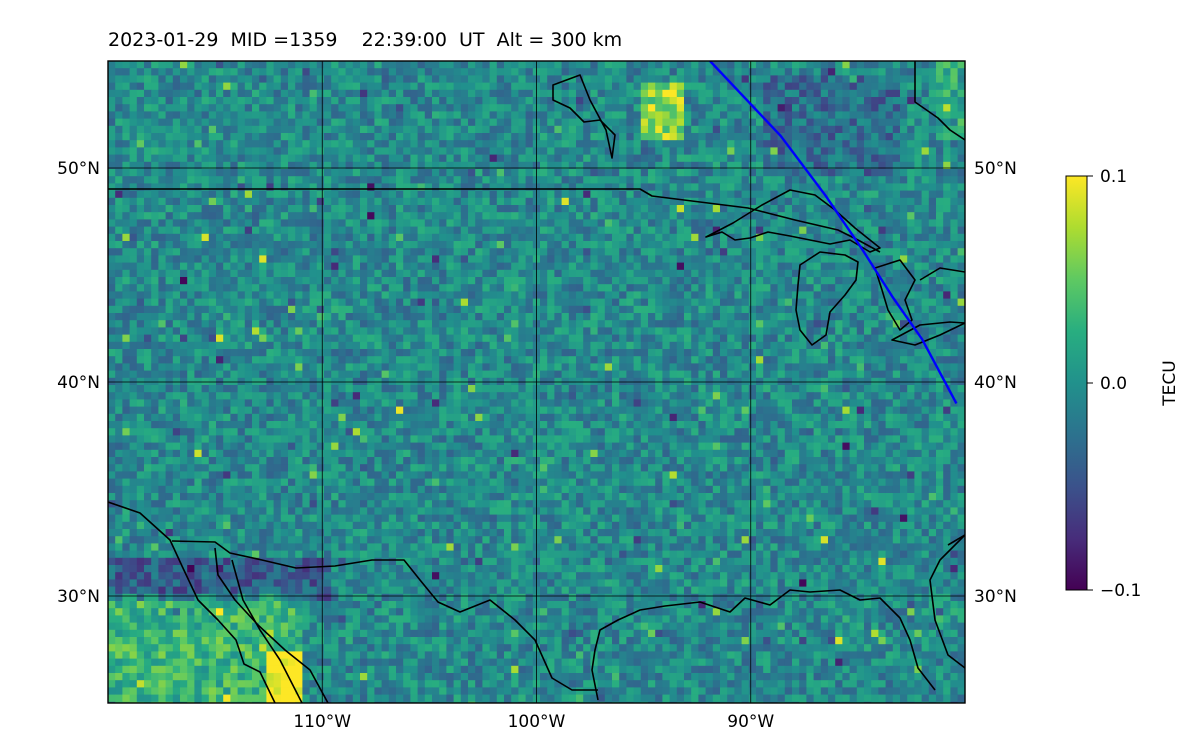 The width and height of the screenshot is (1200, 750). I want to click on colorbar-tick-label: 0.0, so click(1113, 384).